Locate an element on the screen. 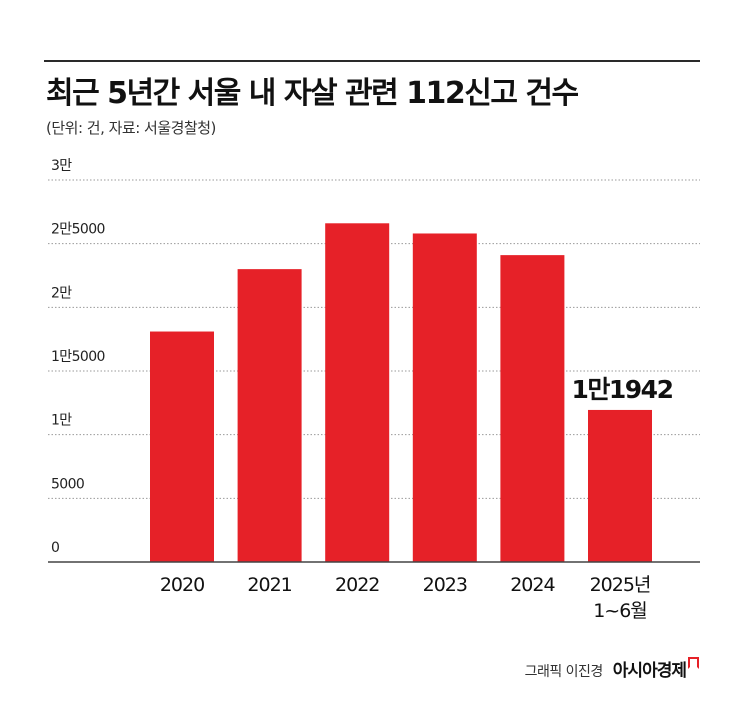  x-tick-label: 2023 is located at coordinates (445, 585).